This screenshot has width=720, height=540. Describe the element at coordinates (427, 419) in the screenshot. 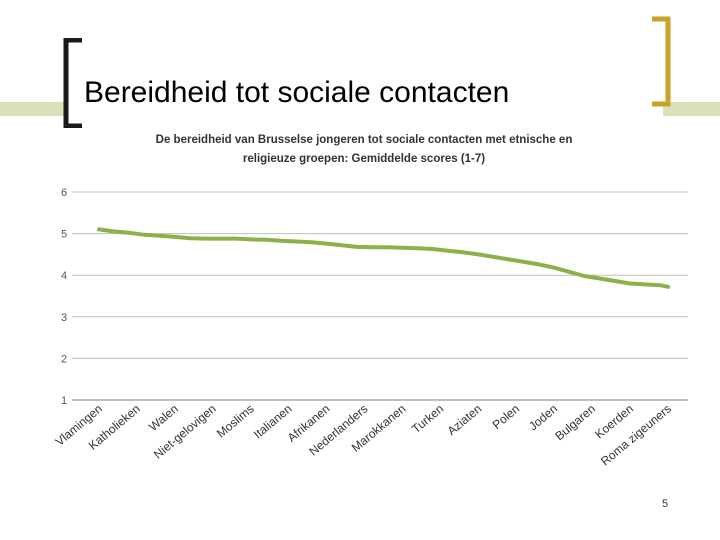

I see `x-tick-turken: Turken` at that location.